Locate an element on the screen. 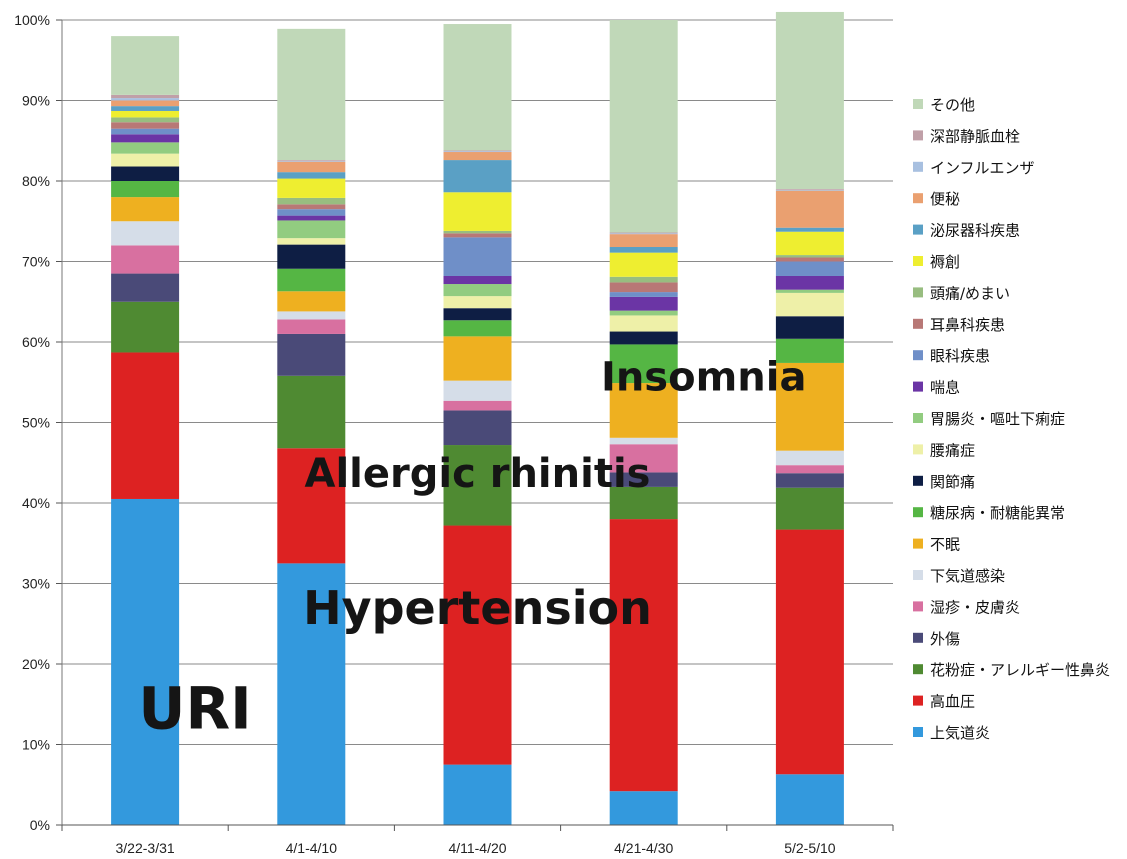 The width and height of the screenshot is (1127, 859). legend-label: 花粉症・アレルギー性鼻炎 is located at coordinates (1020, 670).